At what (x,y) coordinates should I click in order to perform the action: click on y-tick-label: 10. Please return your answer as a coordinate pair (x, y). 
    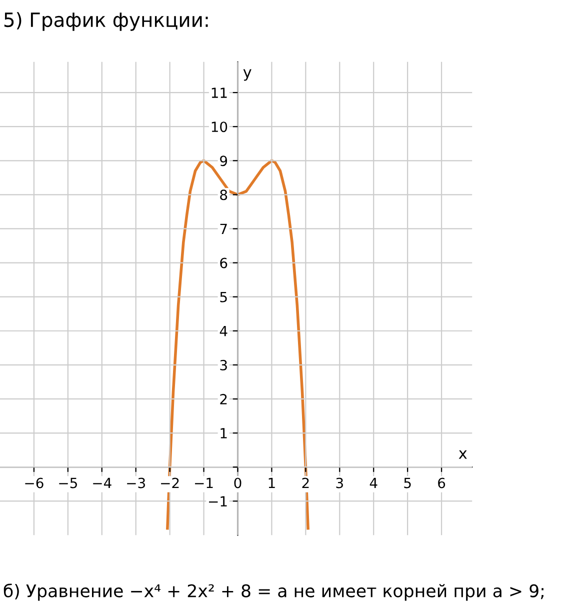
    Looking at the image, I should click on (220, 127).